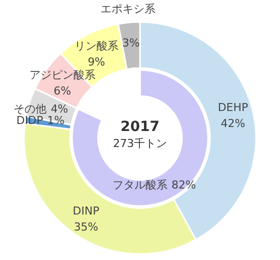  What do you see at coordinates (86, 211) in the screenshot?
I see `slice-label: DINP` at bounding box center [86, 211].